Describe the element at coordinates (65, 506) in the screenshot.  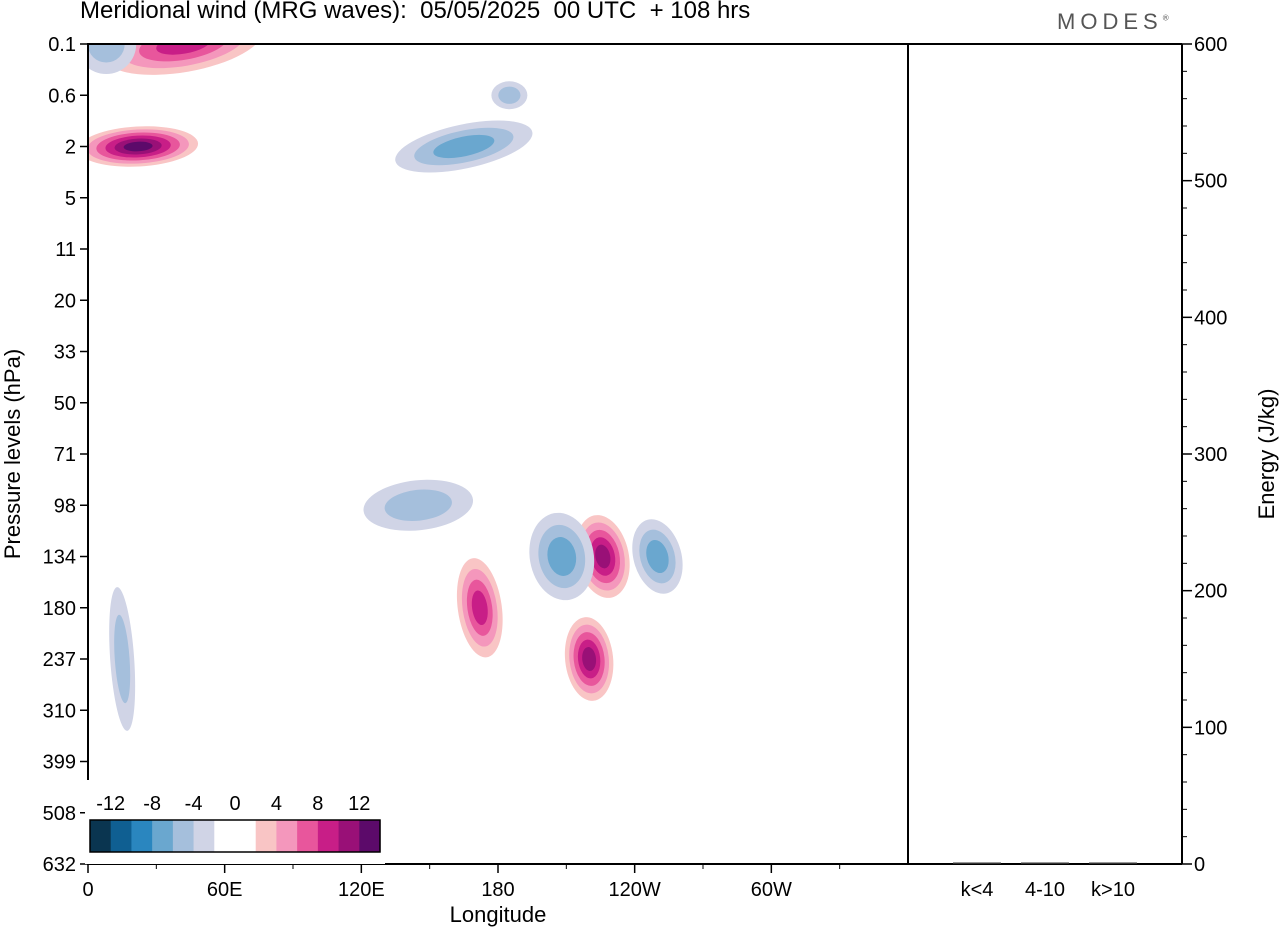
I see `y-tick-label: 98` at that location.